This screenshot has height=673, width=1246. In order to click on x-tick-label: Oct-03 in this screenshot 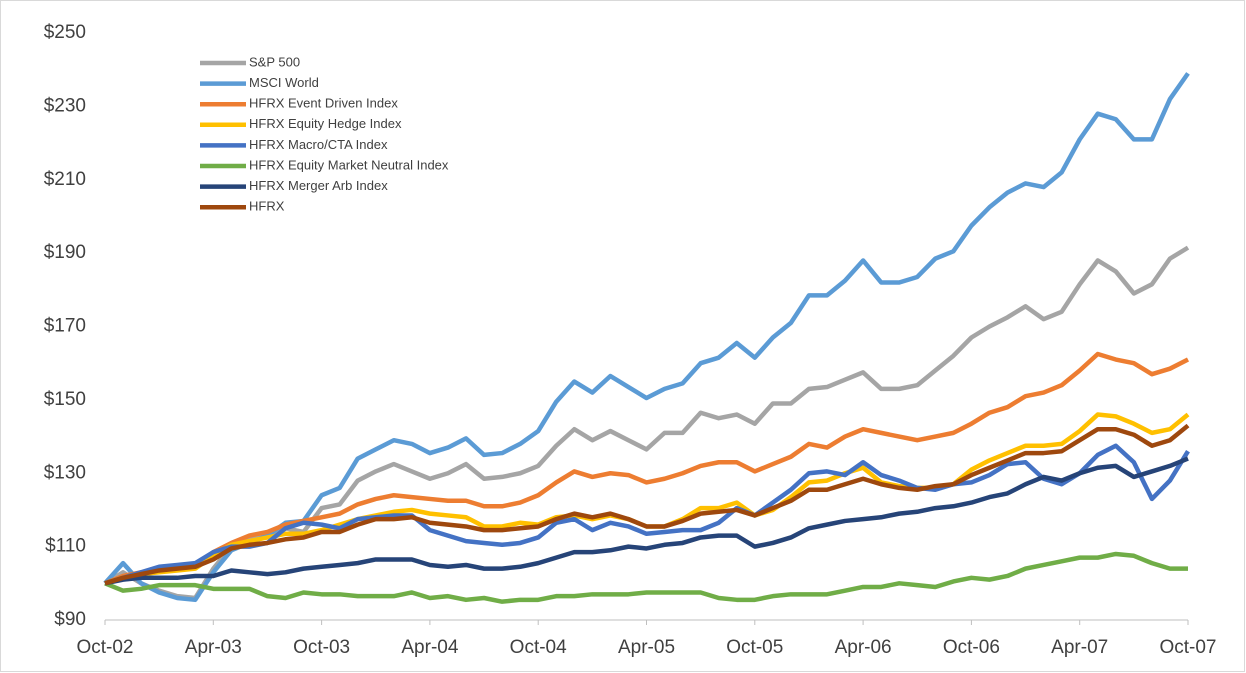, I will do `click(321, 647)`.